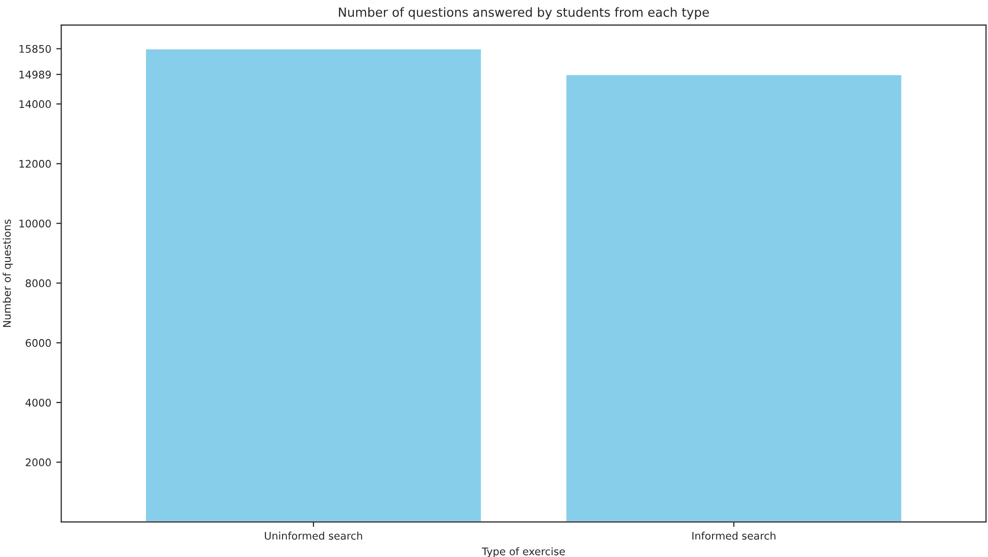 This screenshot has width=988, height=557. Describe the element at coordinates (35, 74) in the screenshot. I see `y-tick-label: 14989` at that location.